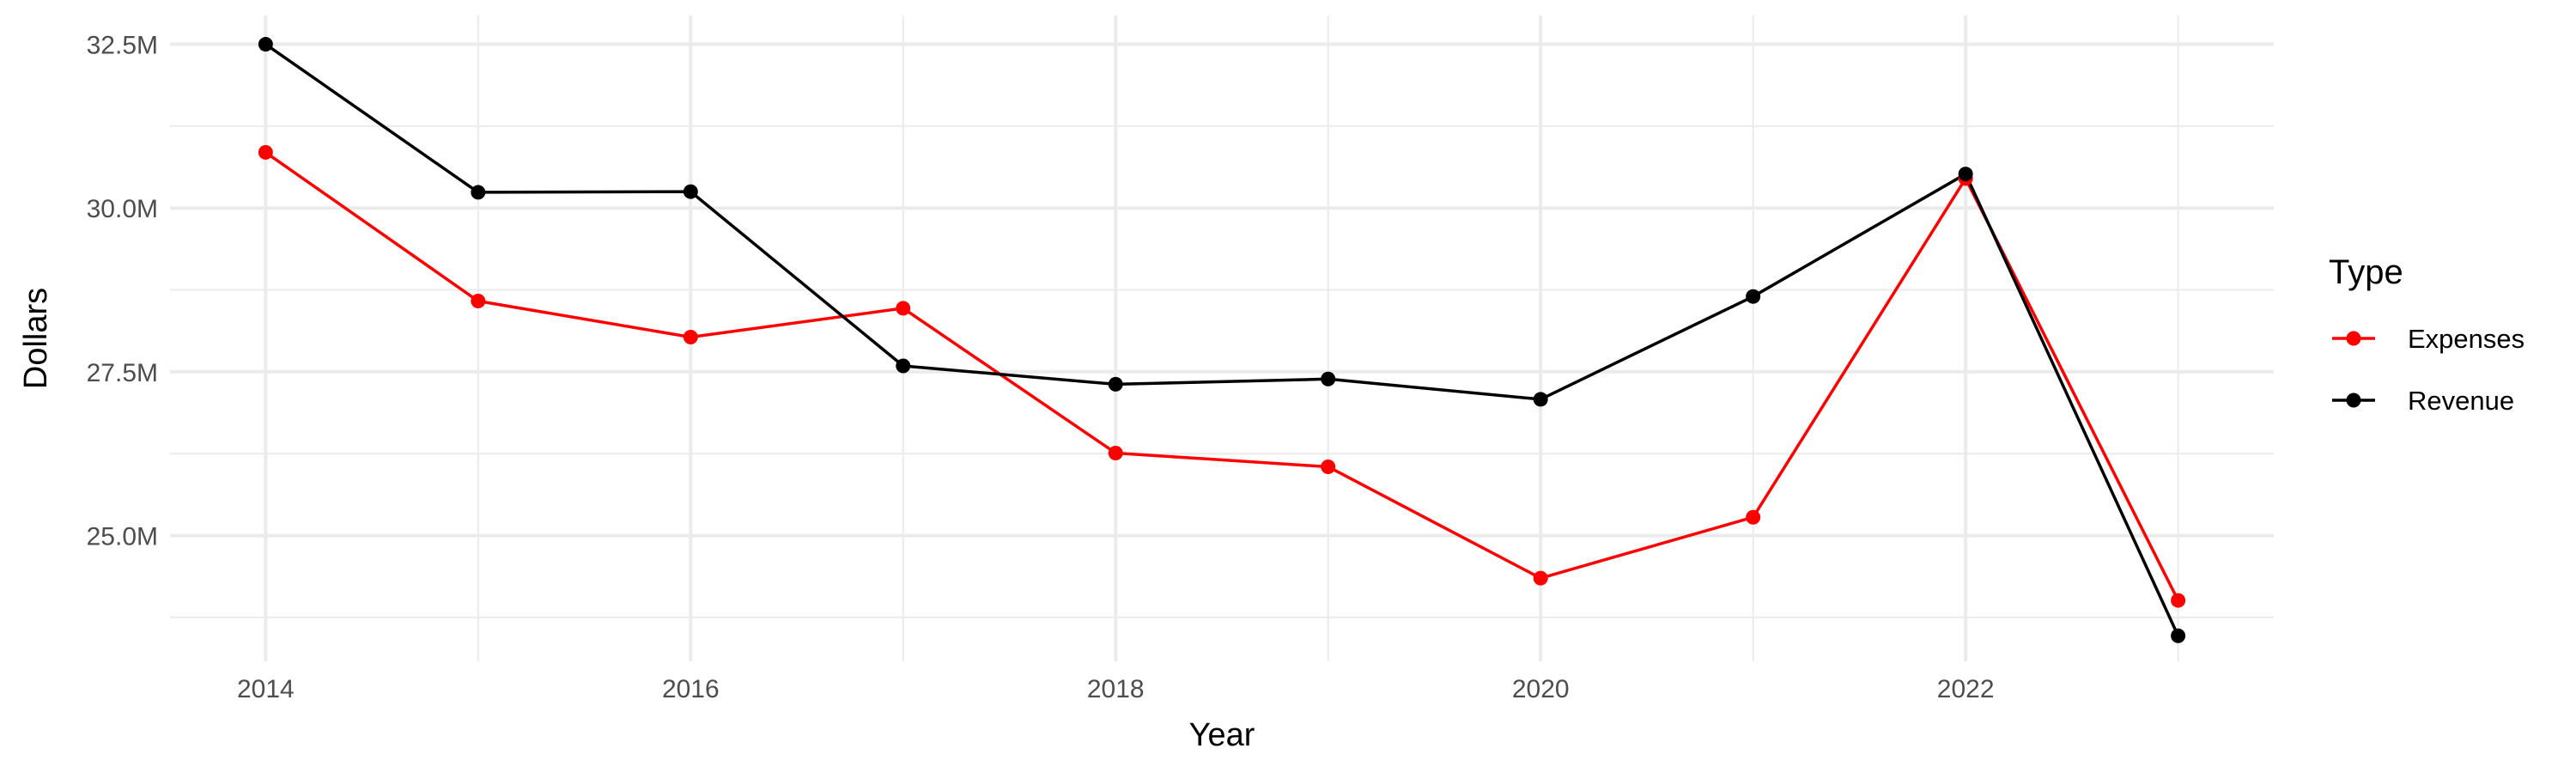 The image size is (2576, 773). I want to click on y-tick-label: 25.0M, so click(123, 537).